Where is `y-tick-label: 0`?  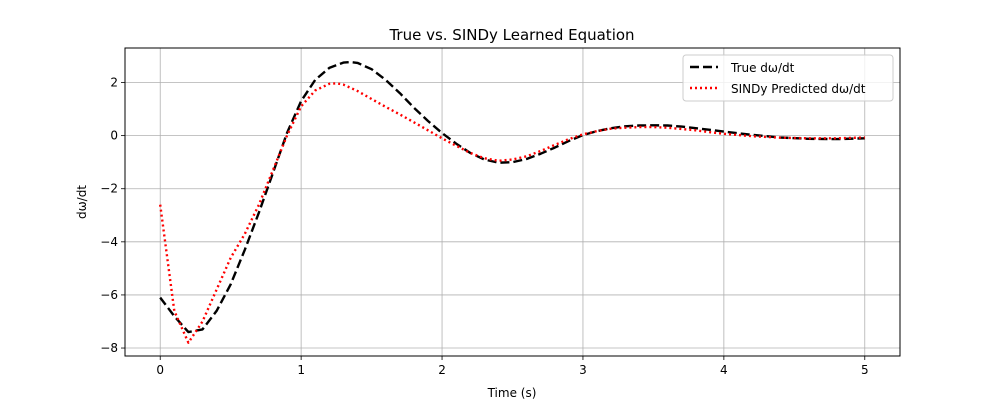 y-tick-label: 0 is located at coordinates (114, 136).